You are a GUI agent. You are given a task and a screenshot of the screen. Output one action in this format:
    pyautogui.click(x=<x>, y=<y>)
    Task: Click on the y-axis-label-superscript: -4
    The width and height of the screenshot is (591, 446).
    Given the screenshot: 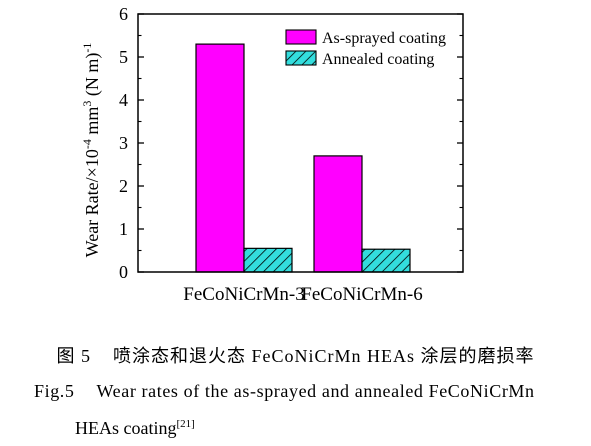 What is the action you would take?
    pyautogui.click(x=87, y=144)
    